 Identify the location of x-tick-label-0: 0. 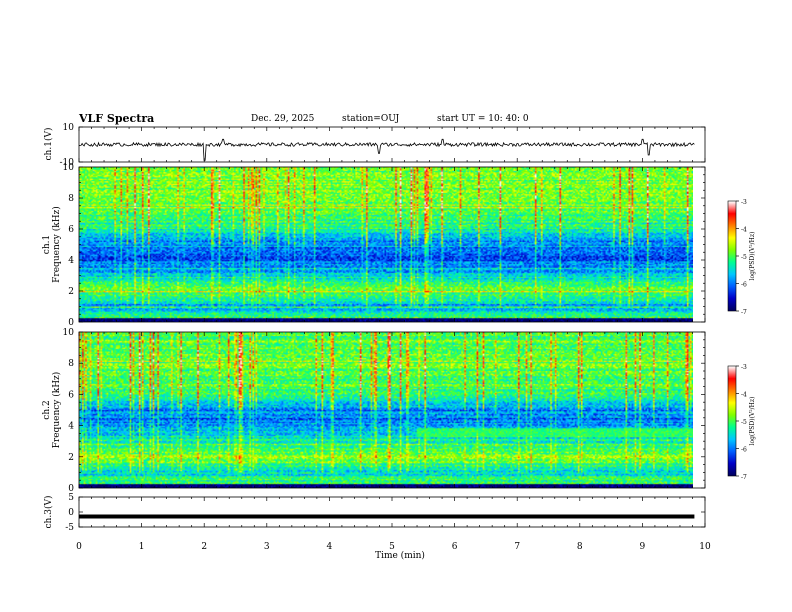
(79, 547).